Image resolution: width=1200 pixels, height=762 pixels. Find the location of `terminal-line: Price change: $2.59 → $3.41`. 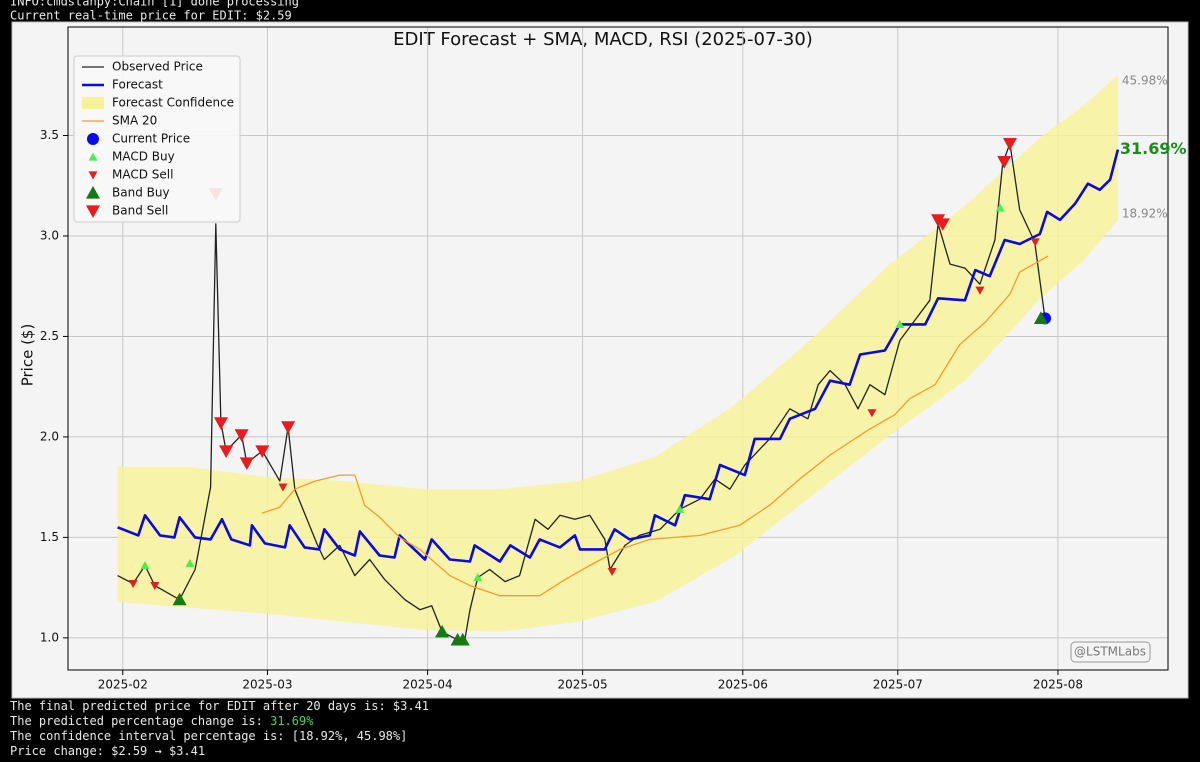

terminal-line: Price change: $2.59 → $3.41 is located at coordinates (107, 751).